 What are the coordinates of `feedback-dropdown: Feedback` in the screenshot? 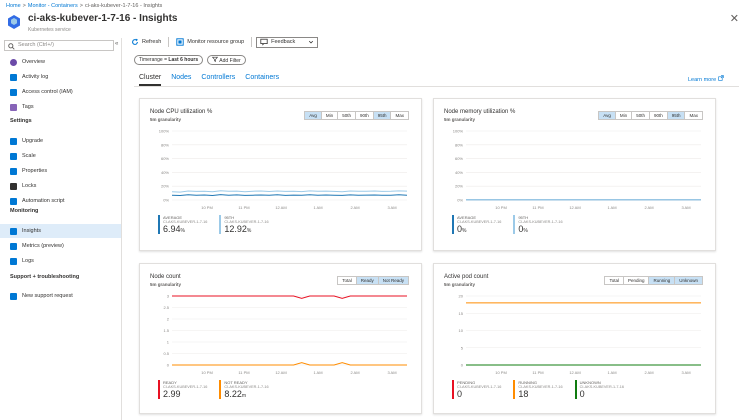 It's located at (287, 42).